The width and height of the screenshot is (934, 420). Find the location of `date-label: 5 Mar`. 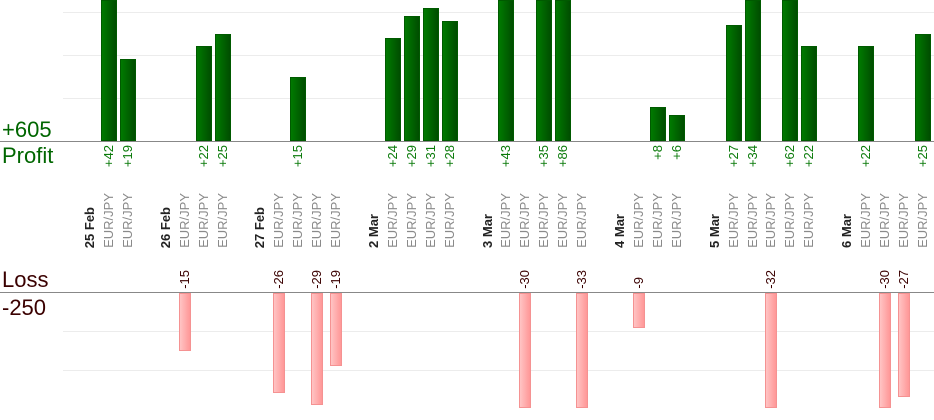

date-label: 5 Mar is located at coordinates (714, 231).